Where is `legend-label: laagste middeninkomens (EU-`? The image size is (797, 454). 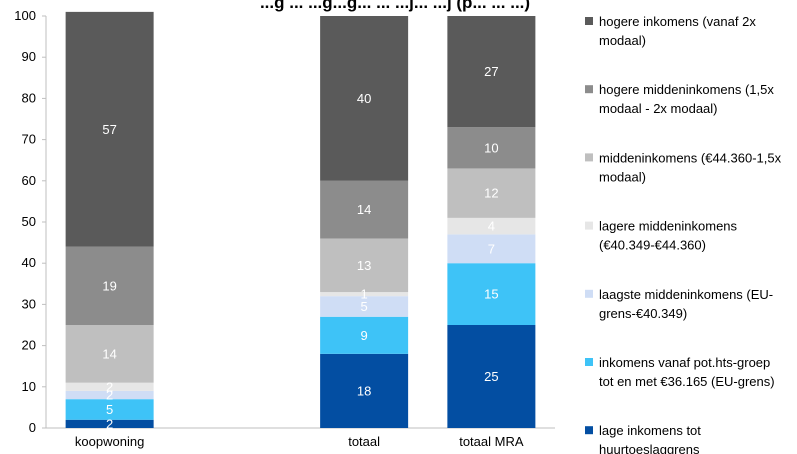 legend-label: laagste middeninkomens (EU- is located at coordinates (686, 294).